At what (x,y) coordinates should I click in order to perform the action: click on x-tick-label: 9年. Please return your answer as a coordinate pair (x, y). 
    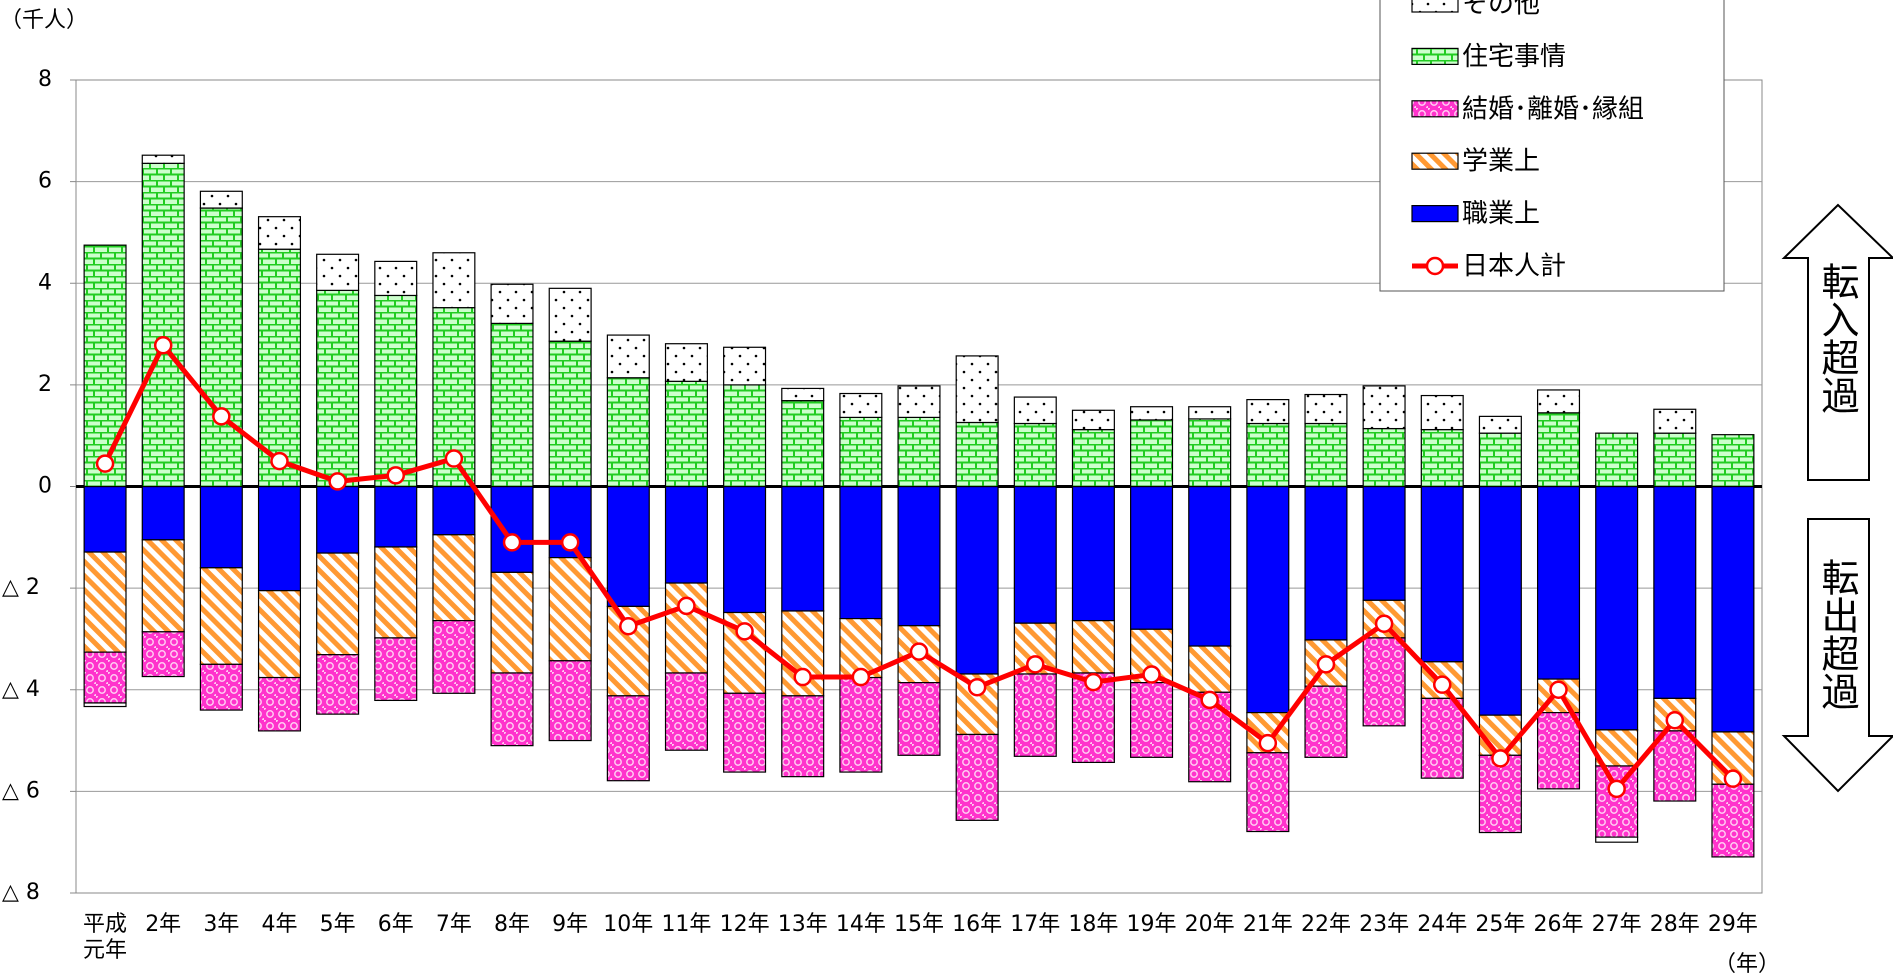
    Looking at the image, I should click on (570, 924).